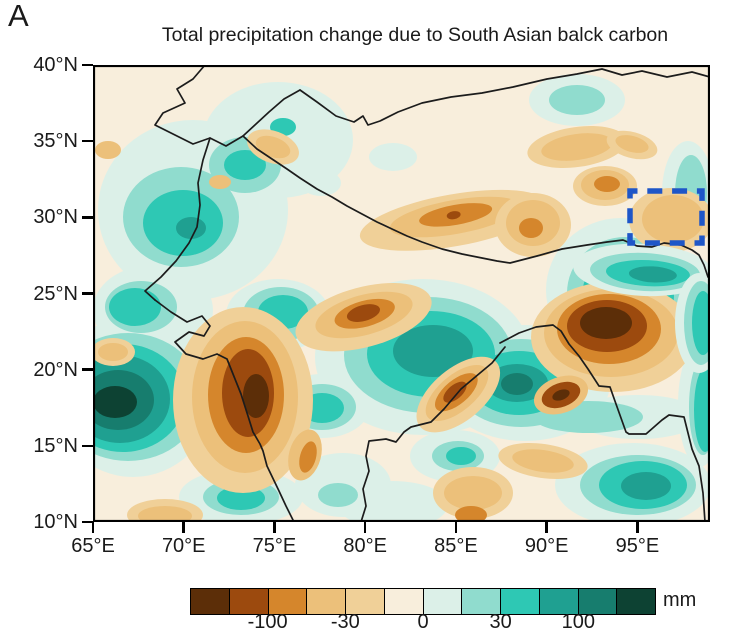  I want to click on x-tick-label: 80°E, so click(365, 546).